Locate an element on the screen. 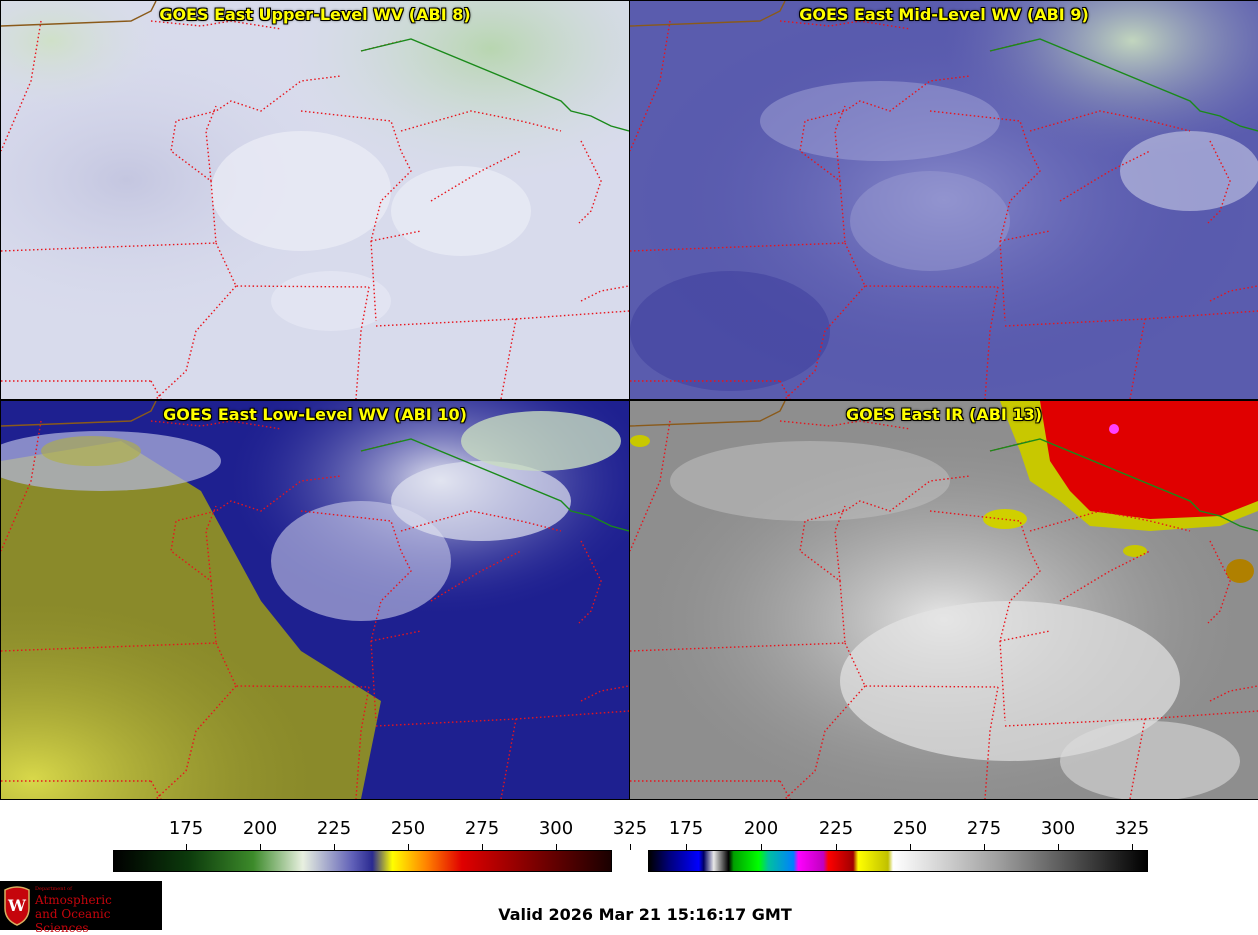 The width and height of the screenshot is (1258, 935). panel-title: GOES East Upper-Level WV (ABI 8) is located at coordinates (315, 14).